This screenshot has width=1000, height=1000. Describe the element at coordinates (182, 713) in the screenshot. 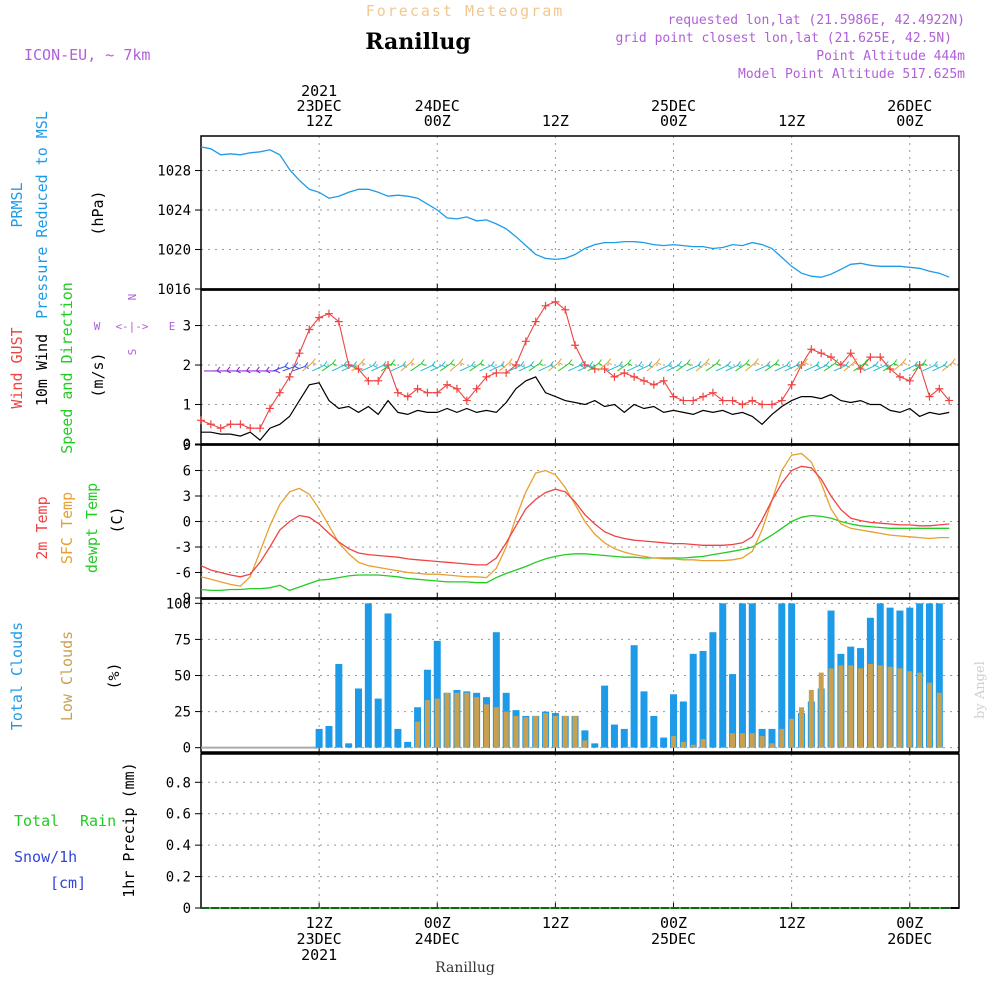

I see `y-tick-label: 25` at that location.